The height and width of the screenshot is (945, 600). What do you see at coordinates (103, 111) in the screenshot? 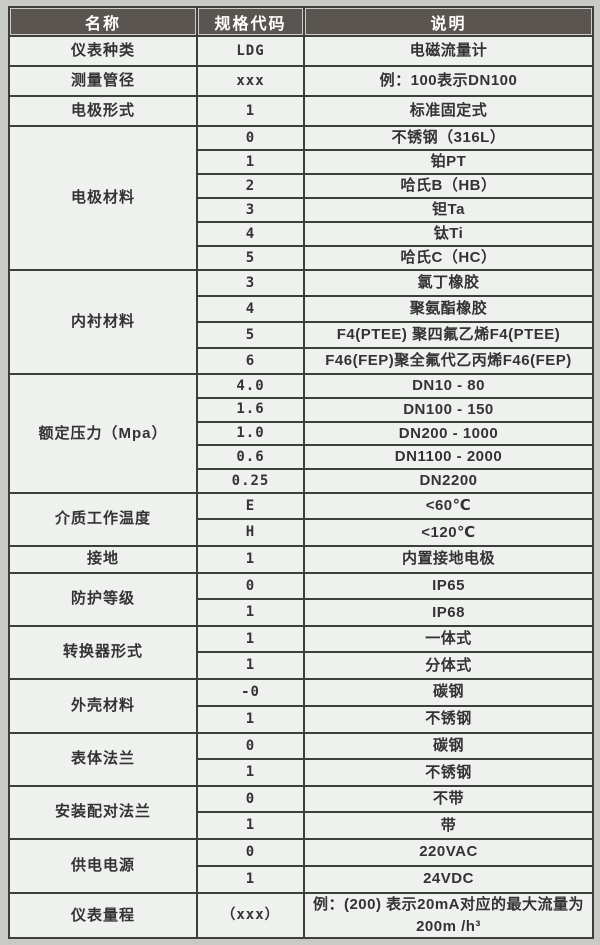
I see `group-name-cell: 电极形式` at bounding box center [103, 111].